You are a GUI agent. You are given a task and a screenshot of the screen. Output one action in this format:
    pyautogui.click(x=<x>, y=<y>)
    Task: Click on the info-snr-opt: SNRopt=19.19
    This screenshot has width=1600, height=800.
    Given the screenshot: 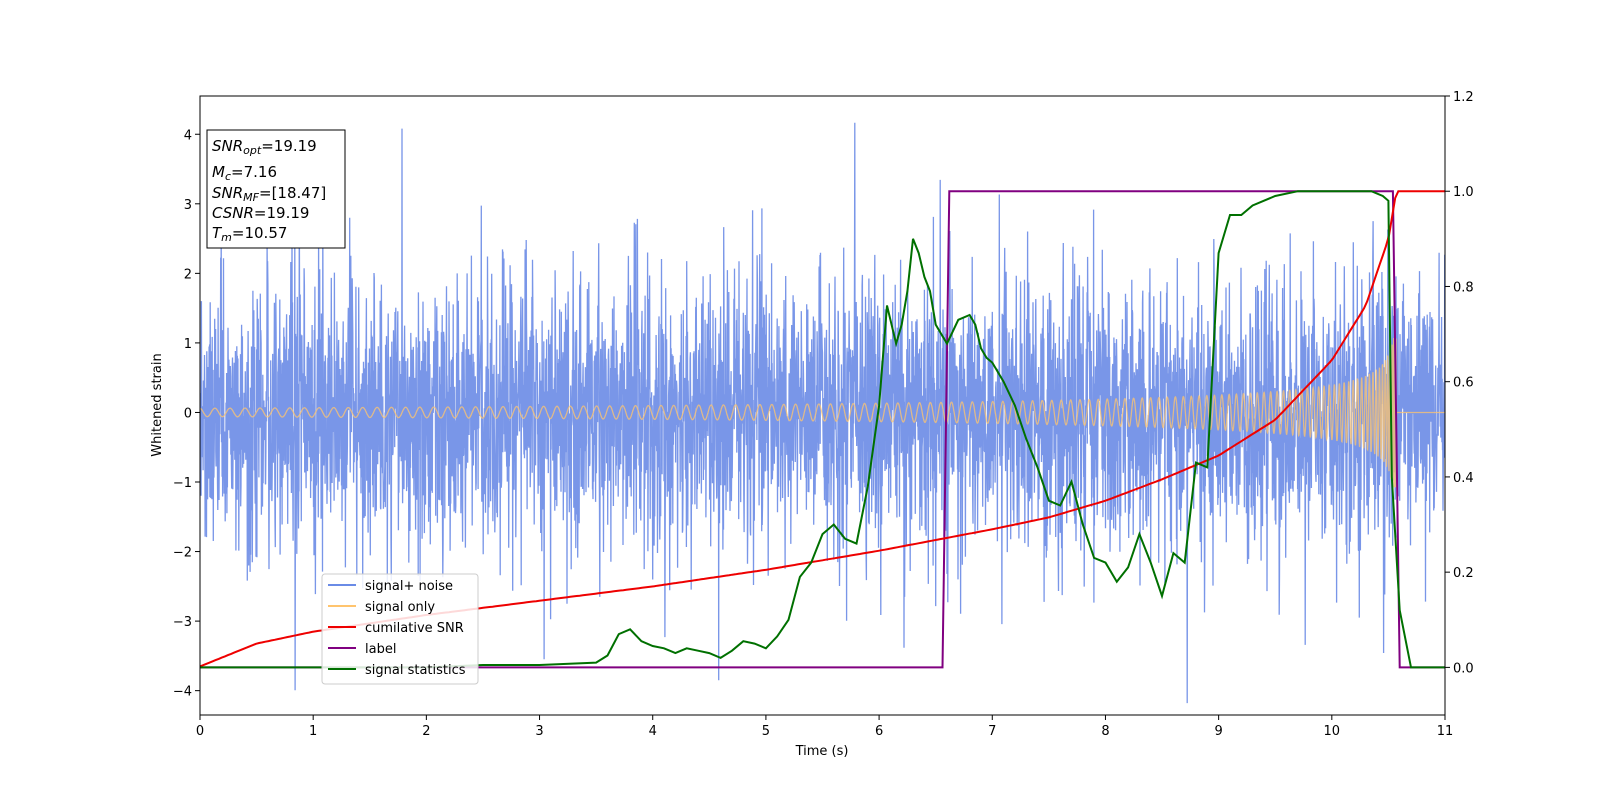 What is the action you would take?
    pyautogui.click(x=264, y=147)
    